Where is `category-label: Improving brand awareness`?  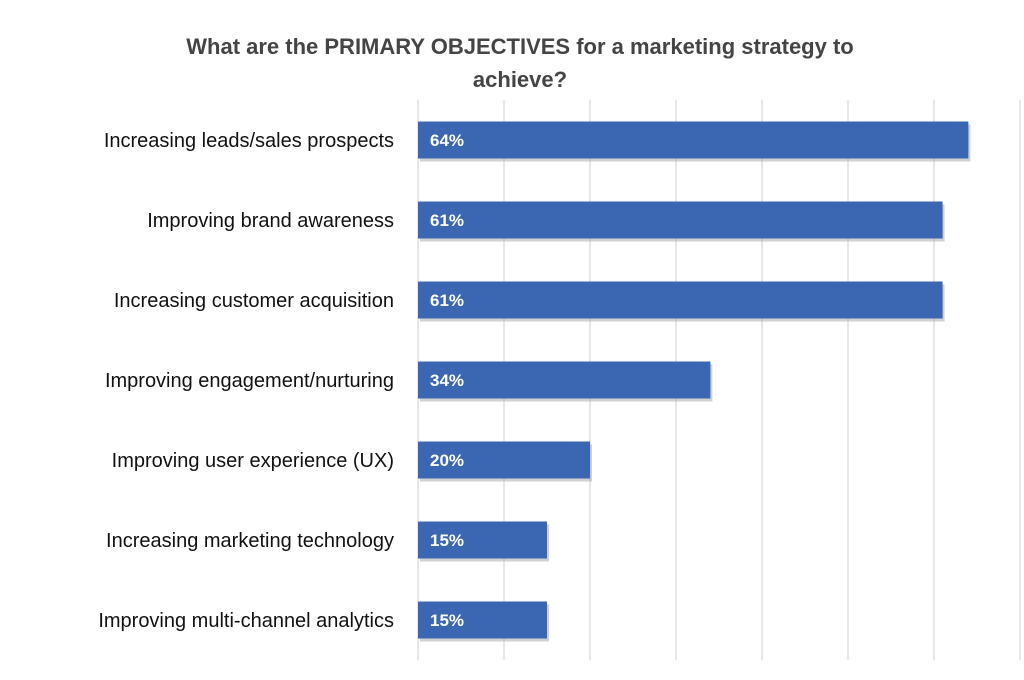
category-label: Improving brand awareness is located at coordinates (270, 221).